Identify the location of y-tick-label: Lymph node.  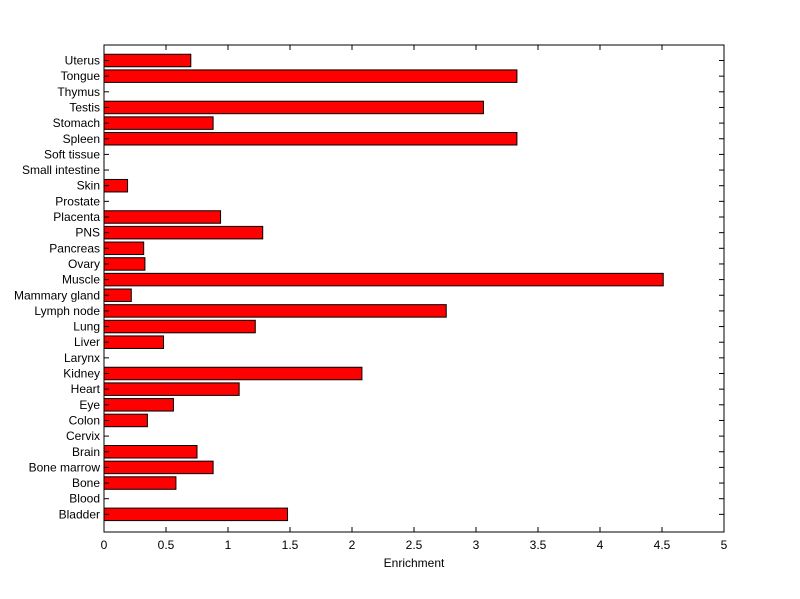
(67, 311).